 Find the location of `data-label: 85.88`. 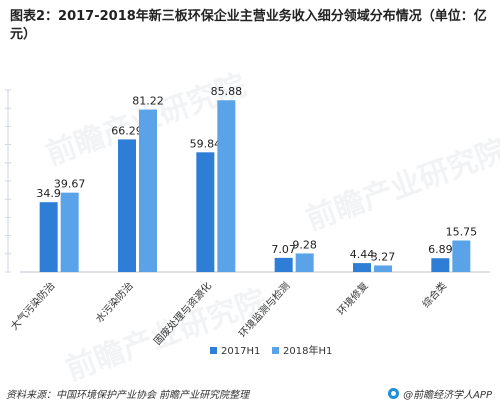

data-label: 85.88 is located at coordinates (227, 91).